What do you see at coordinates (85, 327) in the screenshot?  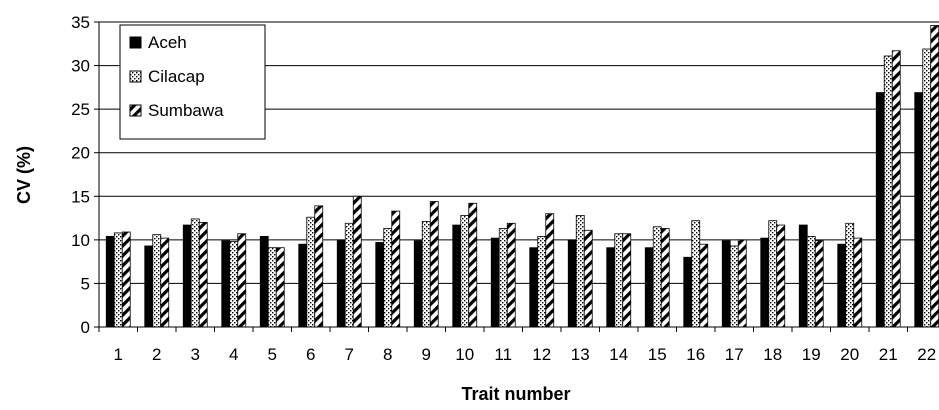 I see `y-tick-label: 0` at bounding box center [85, 327].